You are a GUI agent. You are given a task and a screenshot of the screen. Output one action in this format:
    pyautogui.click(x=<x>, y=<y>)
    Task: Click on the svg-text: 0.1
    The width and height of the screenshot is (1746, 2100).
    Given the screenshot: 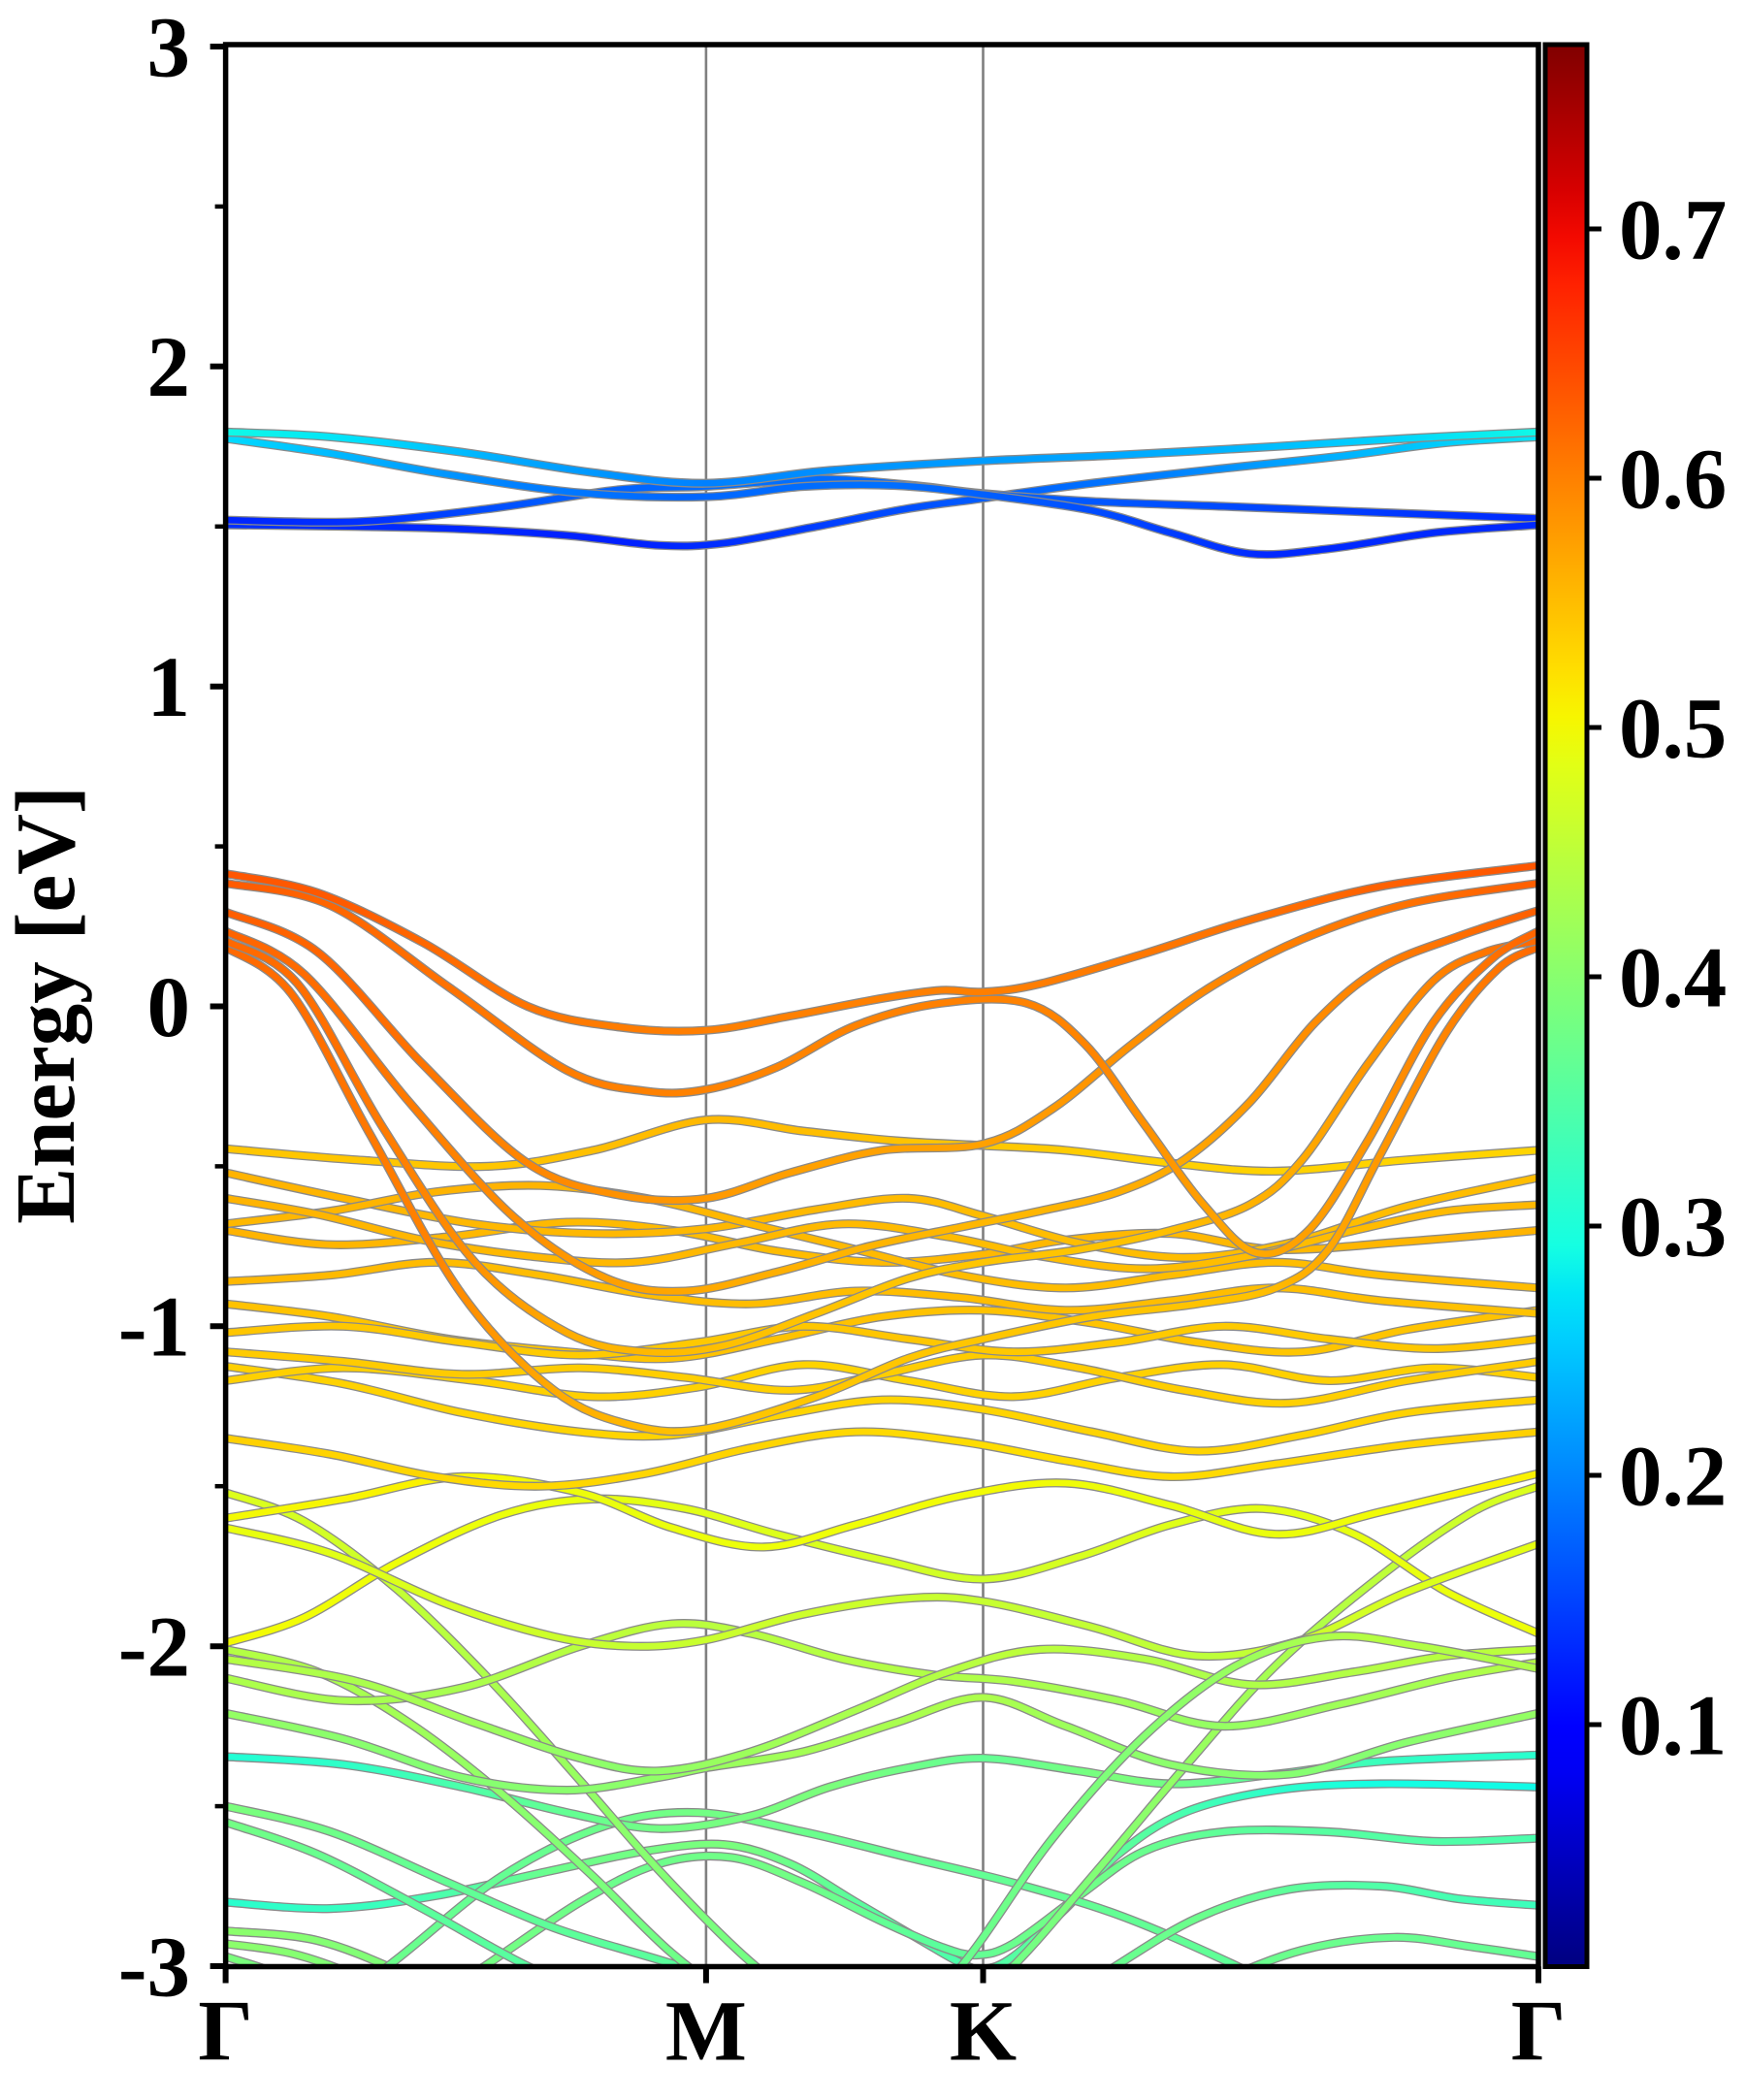 What is the action you would take?
    pyautogui.click(x=1673, y=1725)
    